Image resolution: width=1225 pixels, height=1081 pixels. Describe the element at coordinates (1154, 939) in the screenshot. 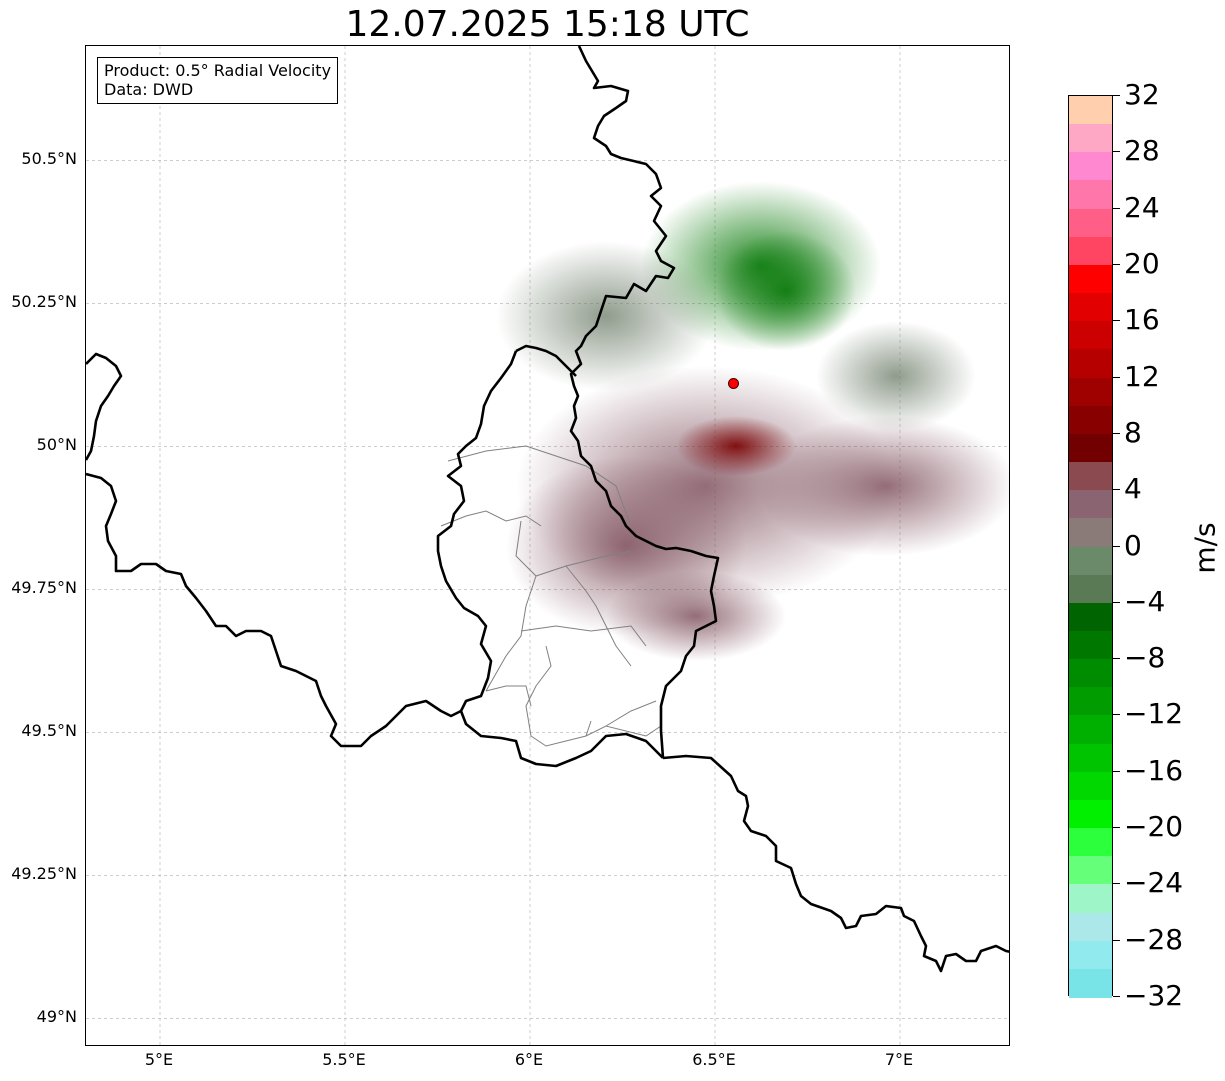

I see `colorbar-tick-label: −28` at that location.